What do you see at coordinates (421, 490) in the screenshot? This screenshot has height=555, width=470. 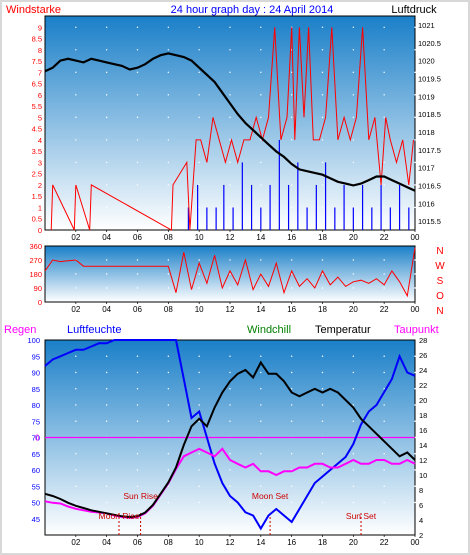 I see `temperature-y-tick-label: 8` at bounding box center [421, 490].